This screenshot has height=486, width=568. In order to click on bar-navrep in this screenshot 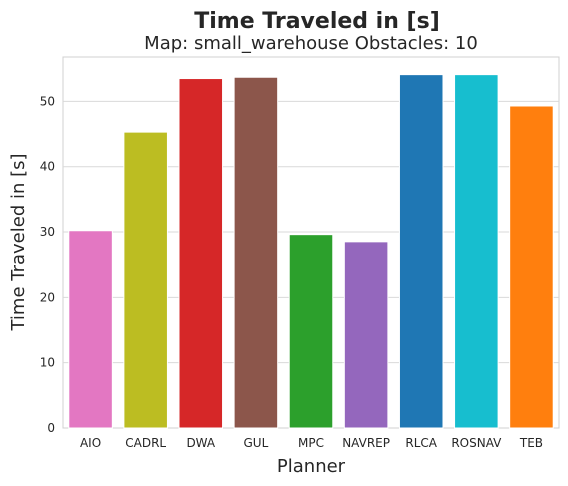, I will do `click(366, 335)`.